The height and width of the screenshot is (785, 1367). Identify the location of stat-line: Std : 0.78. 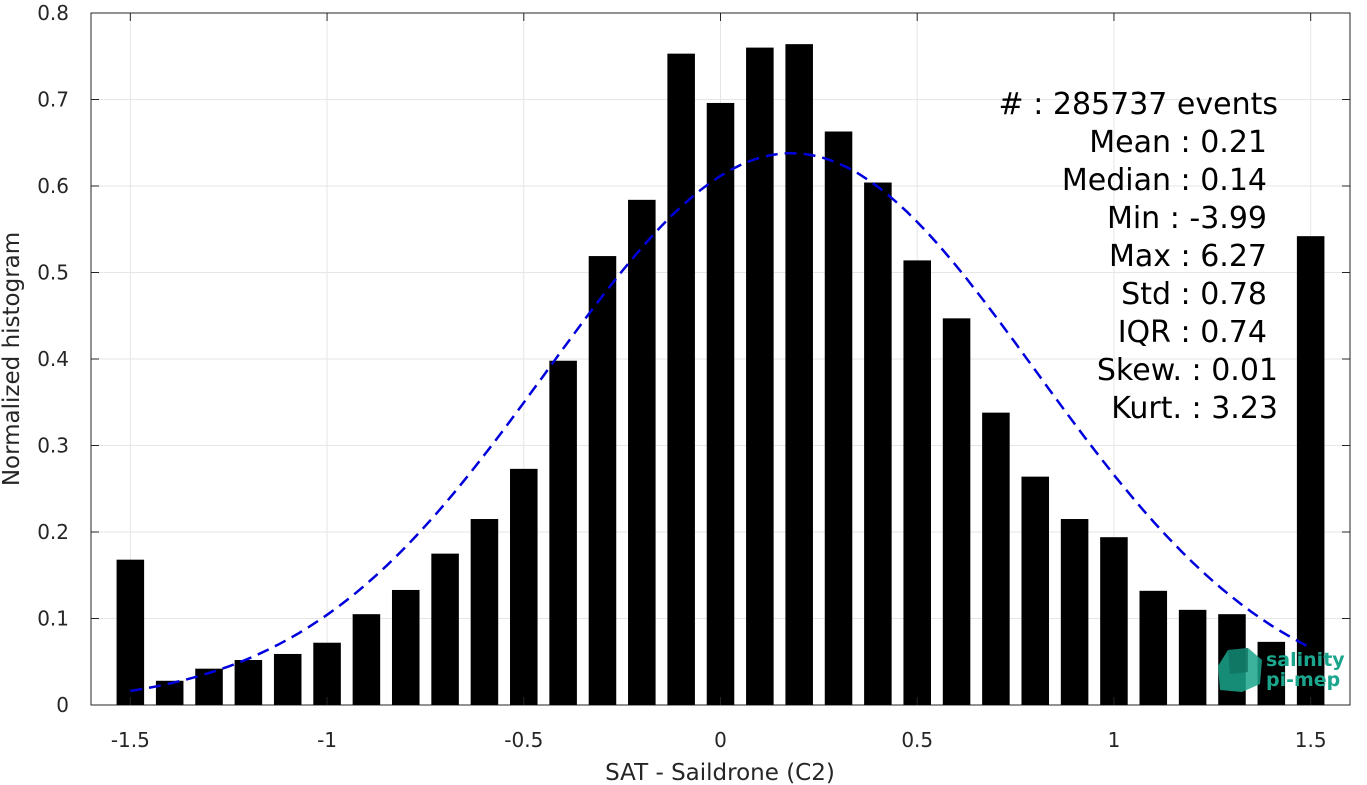
(1194, 294).